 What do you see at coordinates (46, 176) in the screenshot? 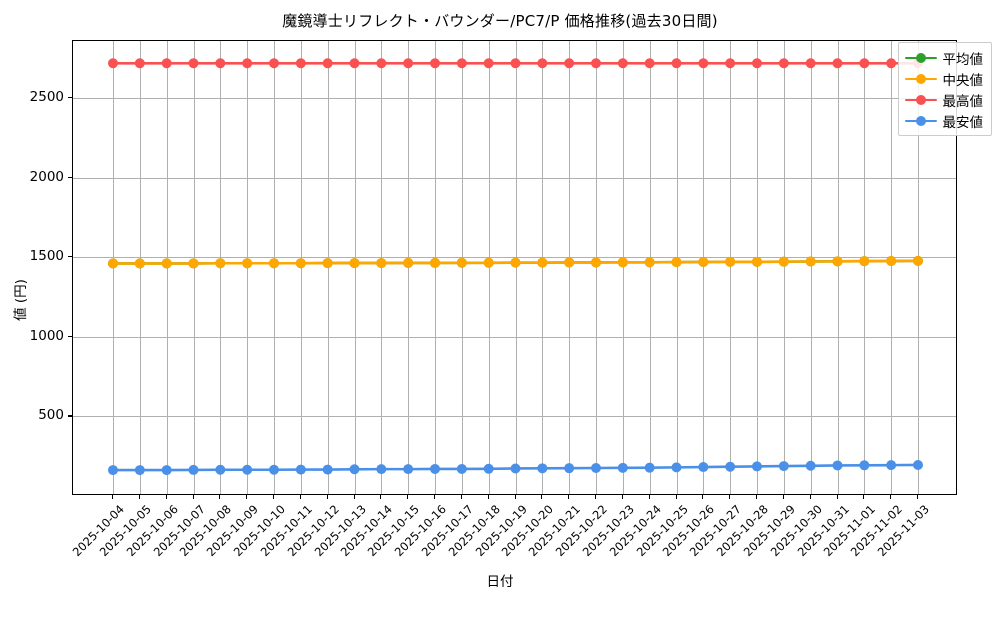
I see `y-tick-label: 2000` at bounding box center [46, 176].